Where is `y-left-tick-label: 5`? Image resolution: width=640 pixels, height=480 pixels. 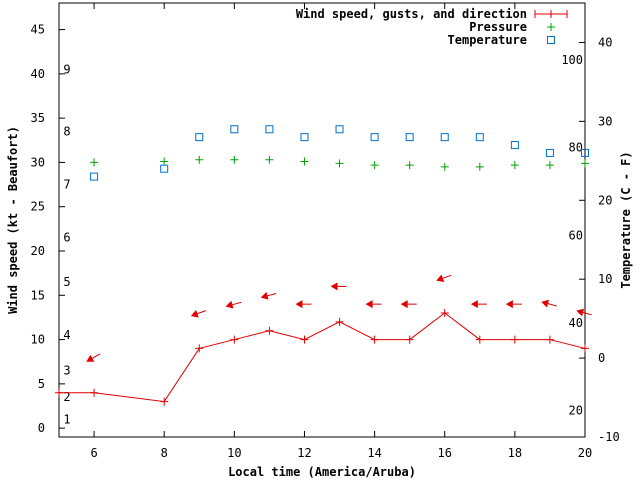
y-left-tick-label: 5 is located at coordinates (41, 384).